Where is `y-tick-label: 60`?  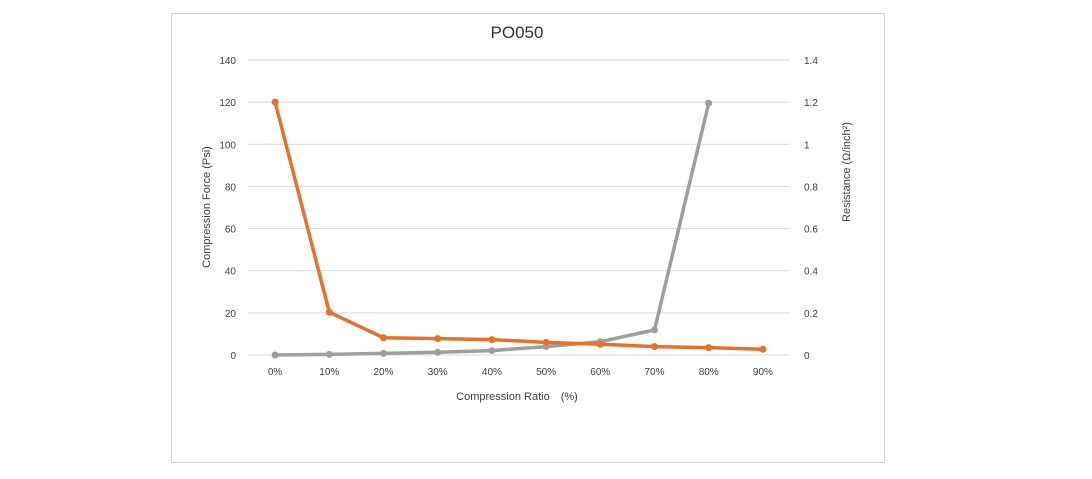 y-tick-label: 60 is located at coordinates (231, 230).